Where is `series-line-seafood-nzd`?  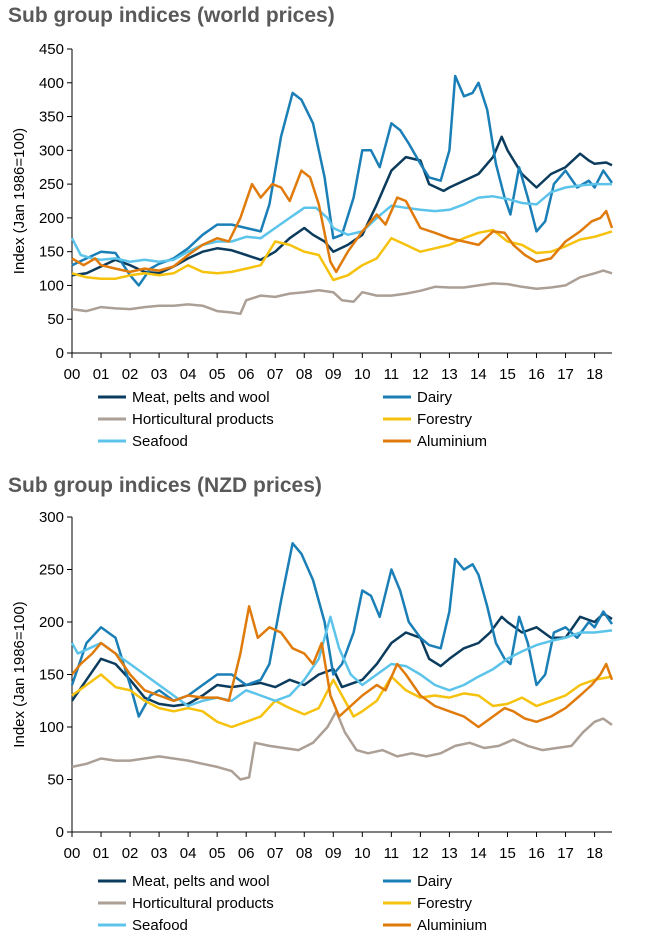
series-line-seafood-nzd is located at coordinates (341, 661).